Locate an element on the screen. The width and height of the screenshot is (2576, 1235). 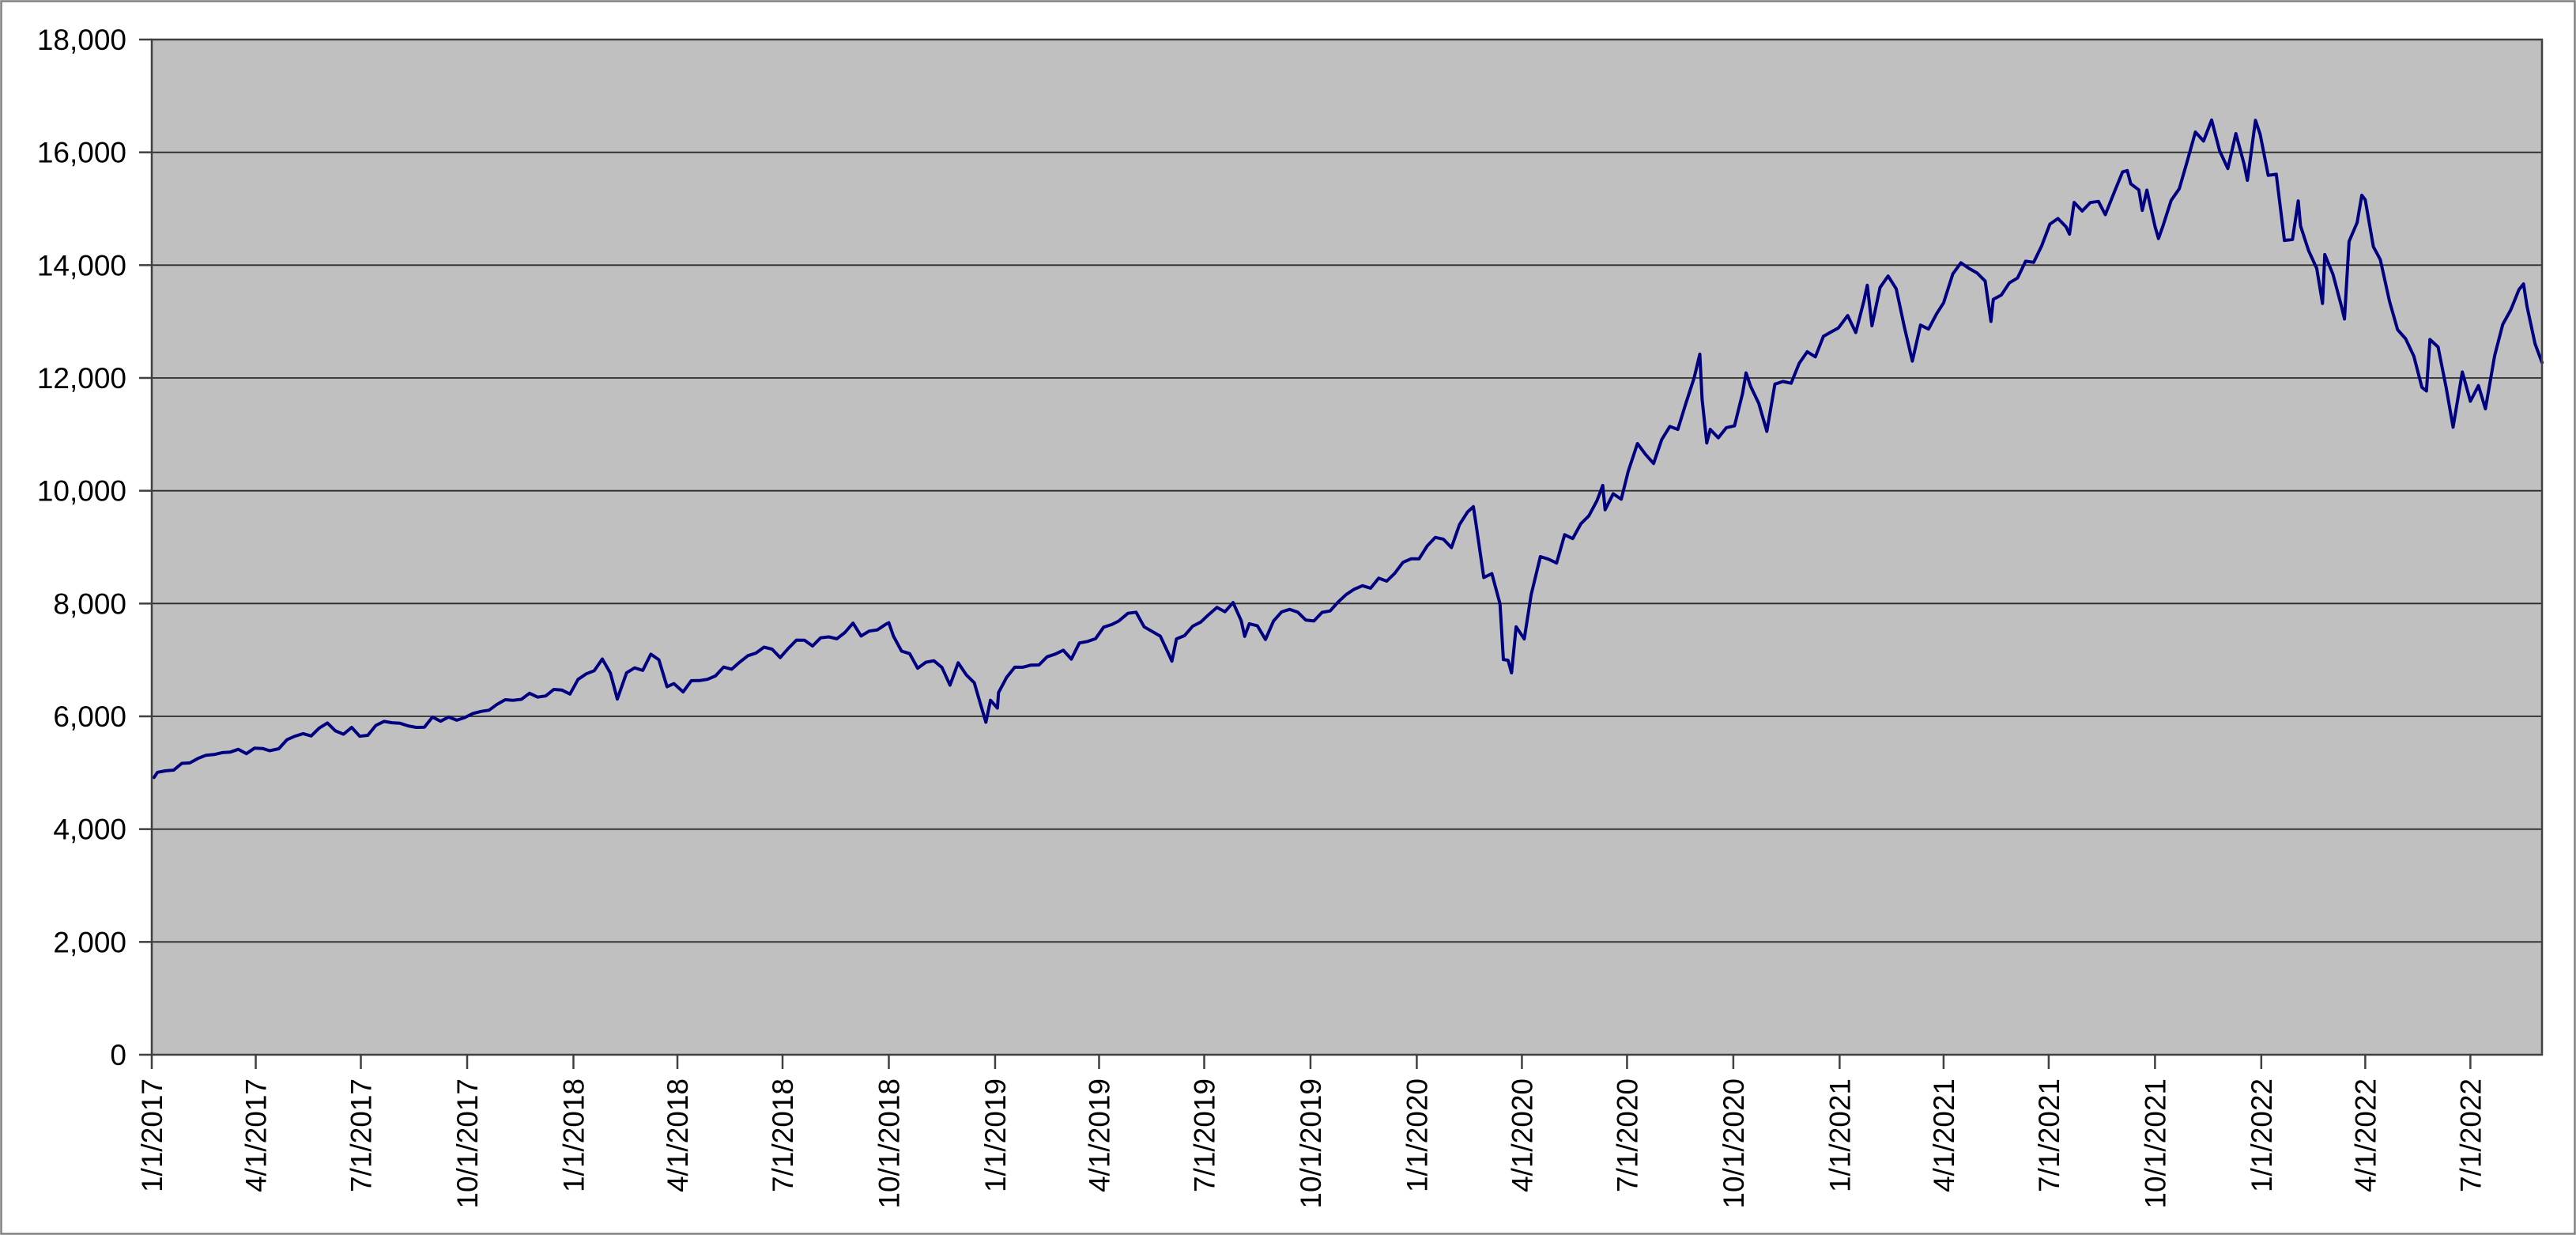
x-tick-label: 7/1/2021 is located at coordinates (2049, 1135).